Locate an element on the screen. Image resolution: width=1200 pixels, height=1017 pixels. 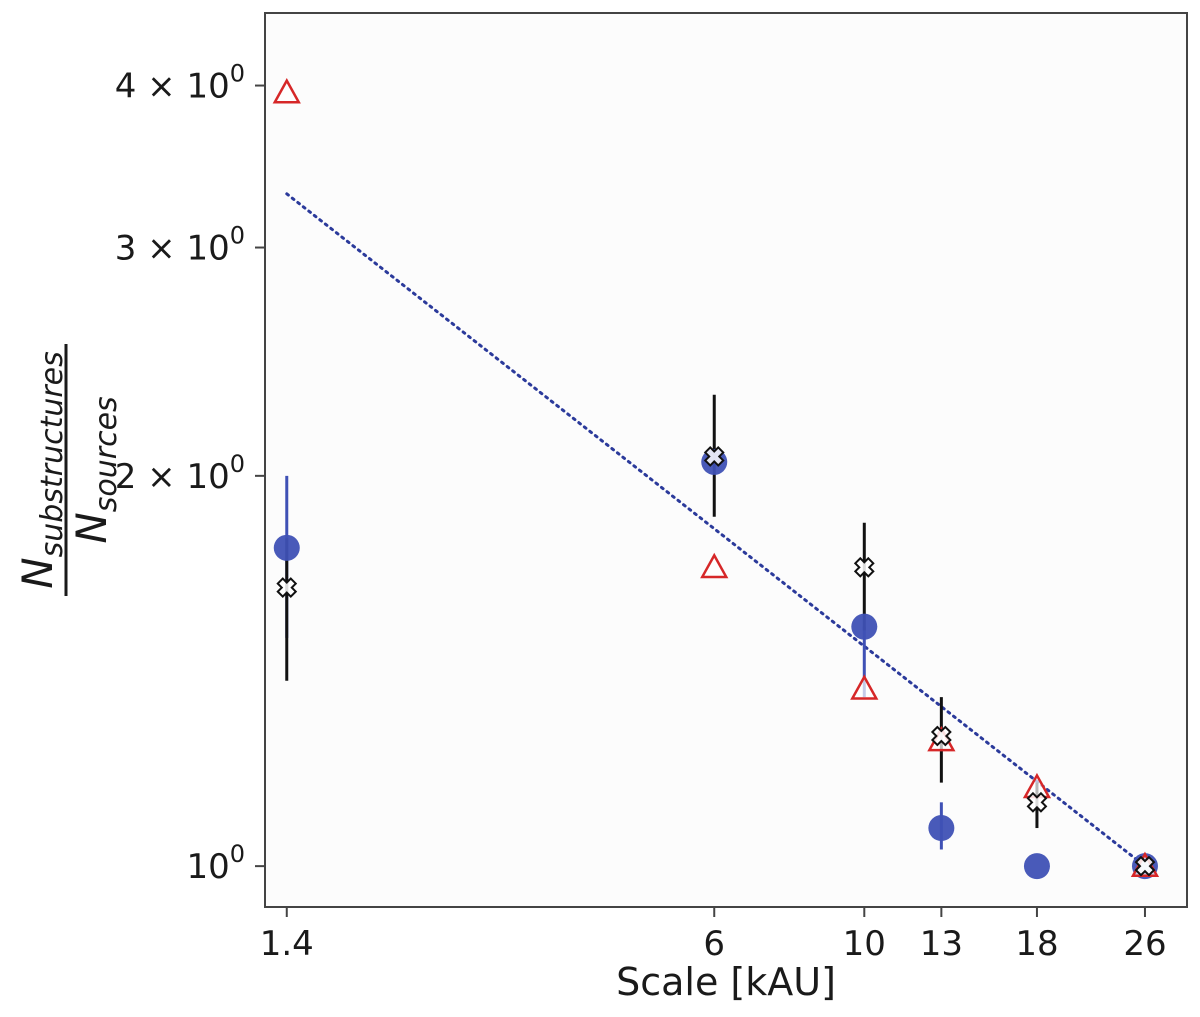
y-tick-label: 2 × 100 is located at coordinates (180, 473).